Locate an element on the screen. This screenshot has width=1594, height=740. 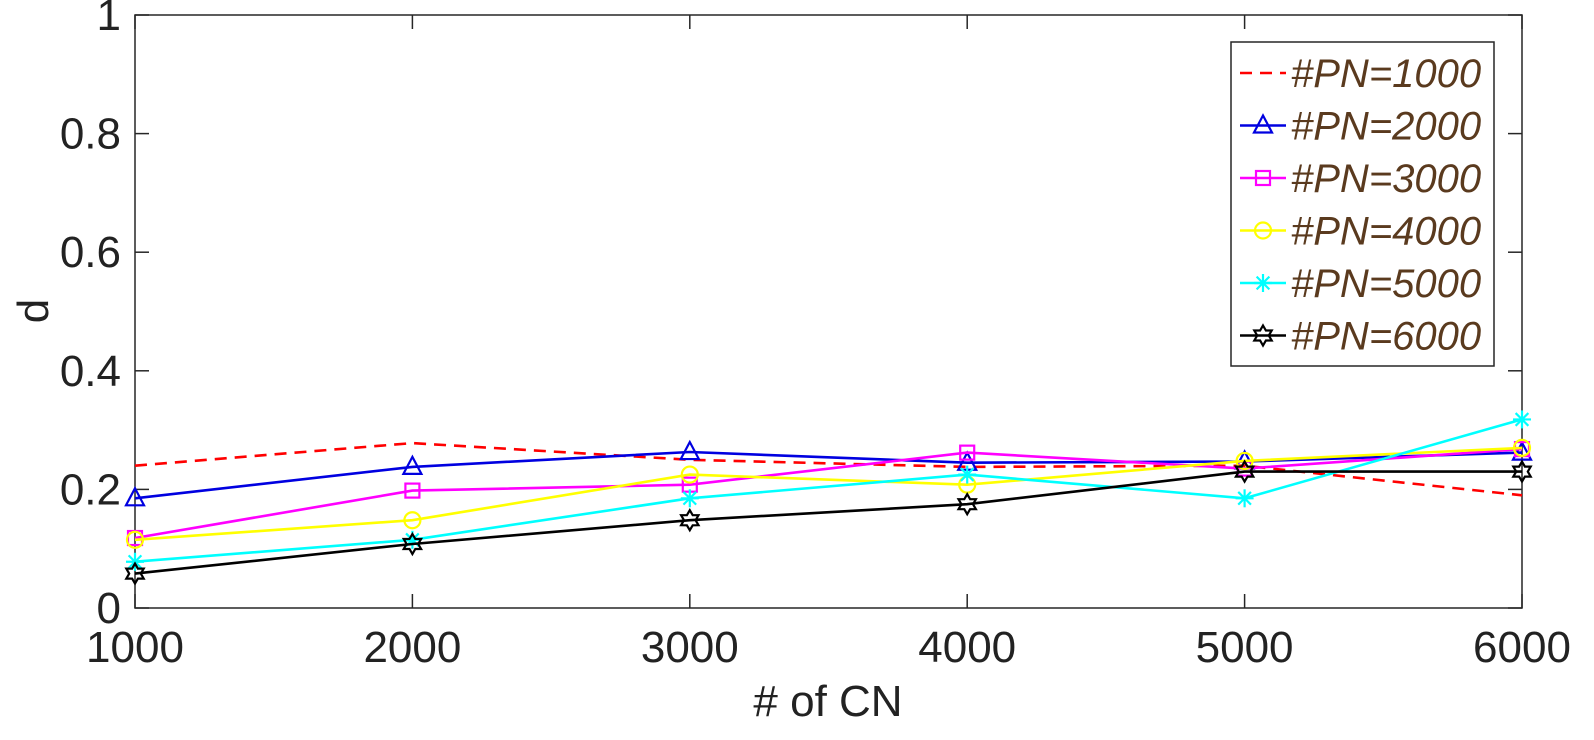
legend-label: #PN=2000 is located at coordinates (1386, 127).